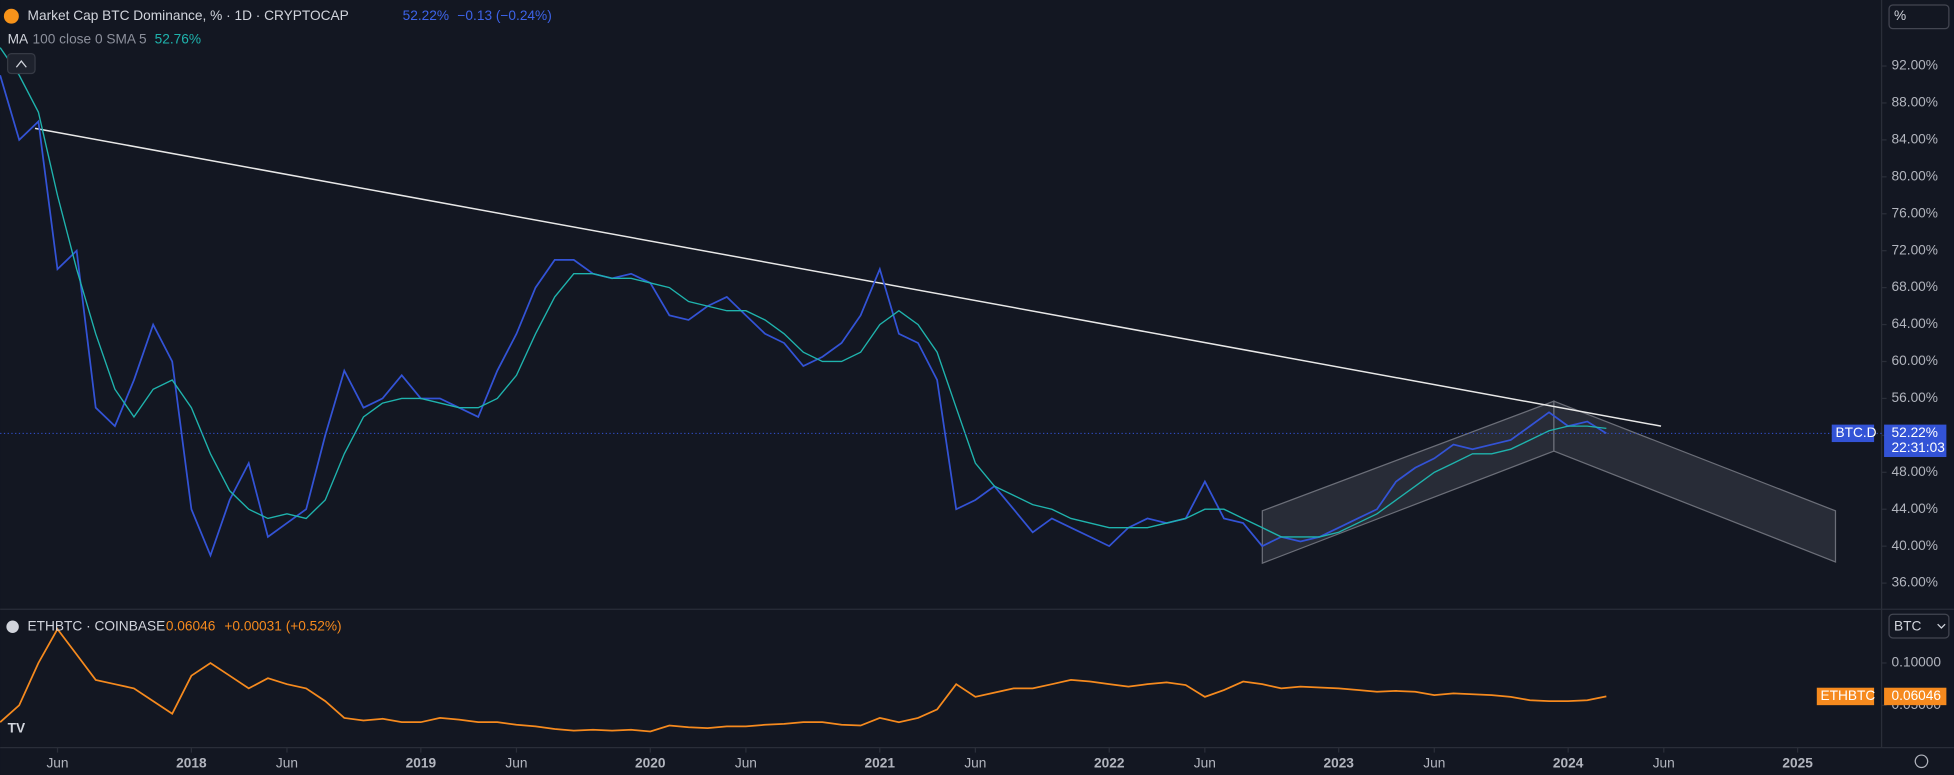 This screenshot has height=775, width=1954. Describe the element at coordinates (1919, 17) in the screenshot. I see `unit-button` at that location.